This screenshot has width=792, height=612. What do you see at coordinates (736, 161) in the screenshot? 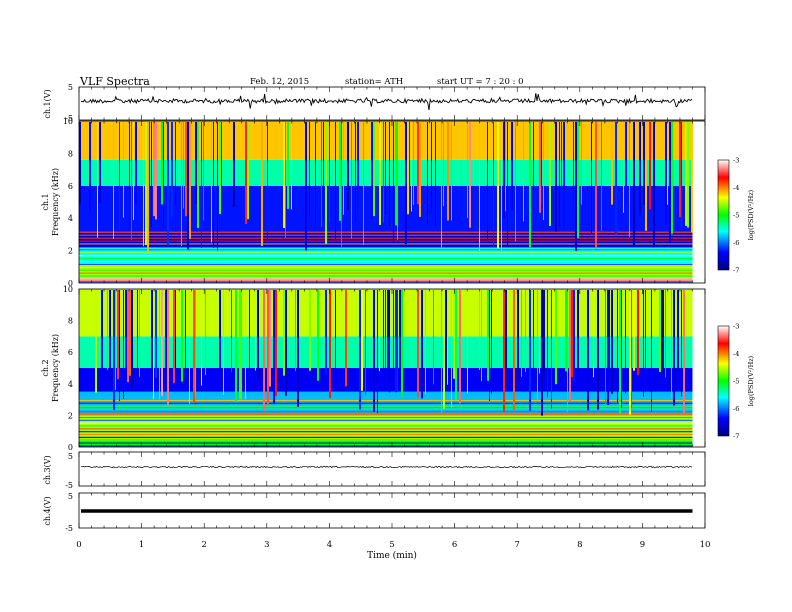
I see `ch1-colorbar-tick: -3` at bounding box center [736, 161].